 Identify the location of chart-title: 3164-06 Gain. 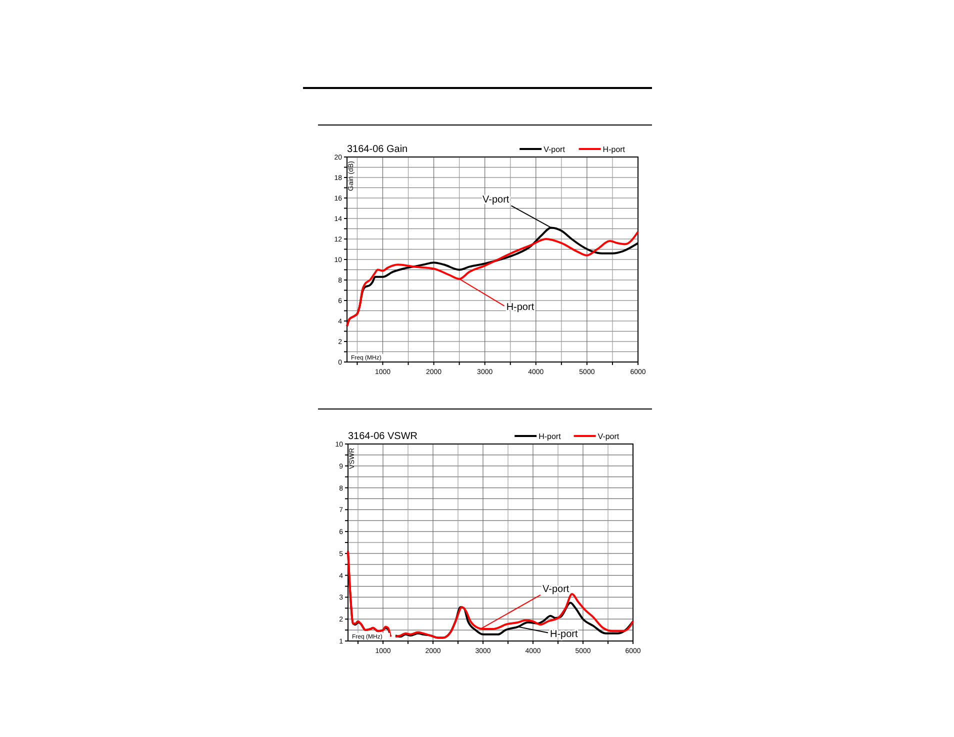
(377, 149).